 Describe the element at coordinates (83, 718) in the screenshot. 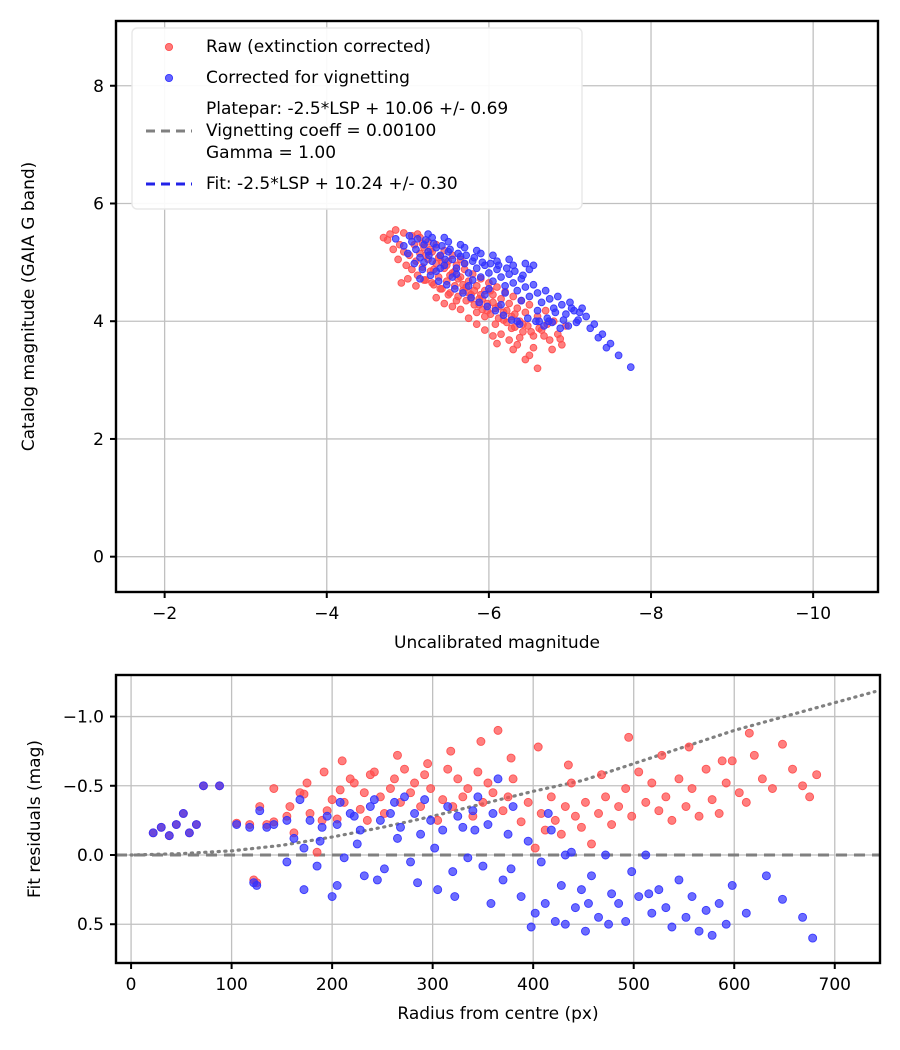

I see `y-tick-label: −1.0` at that location.